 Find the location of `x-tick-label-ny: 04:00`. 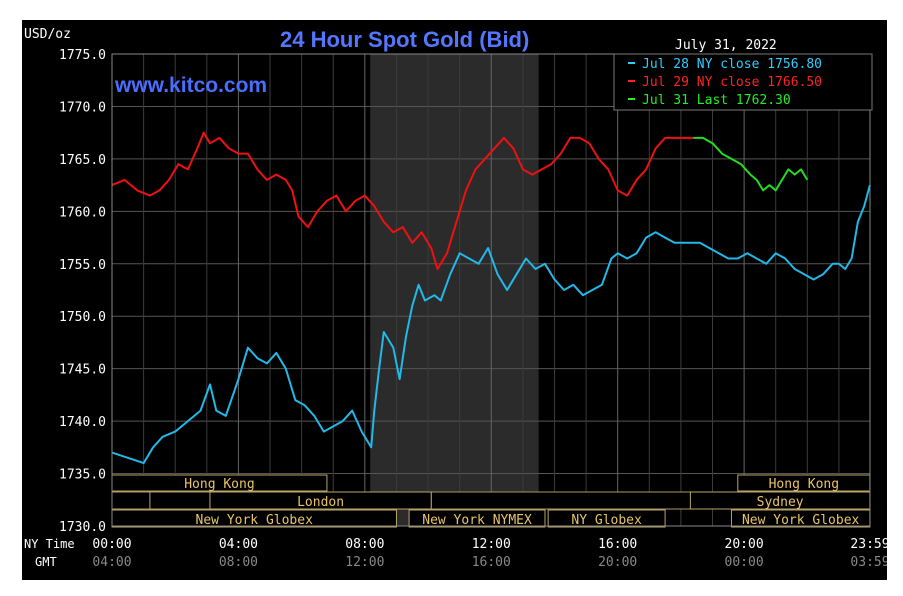

x-tick-label-ny: 04:00 is located at coordinates (238, 544).